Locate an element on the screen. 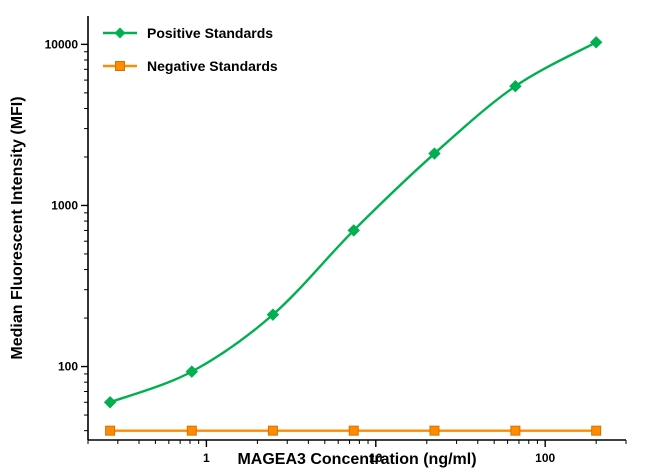  y-tick-label: 100 is located at coordinates (68, 367).